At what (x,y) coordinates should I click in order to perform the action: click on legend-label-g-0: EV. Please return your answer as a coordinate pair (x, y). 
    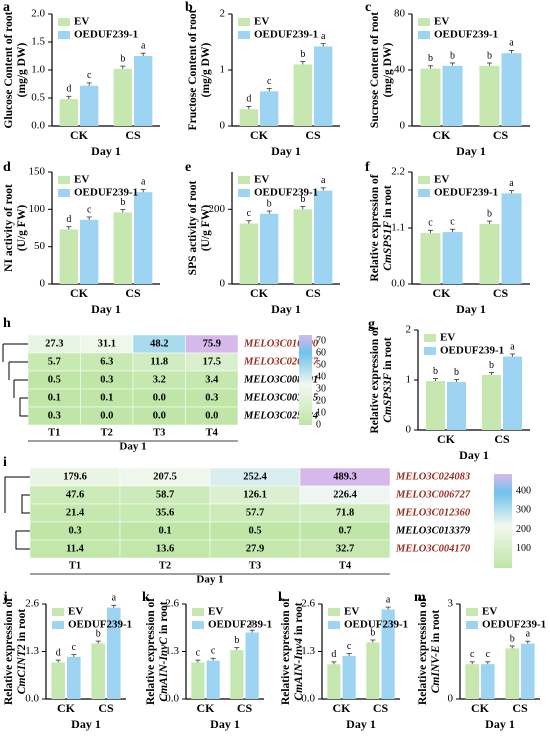
    Looking at the image, I should click on (447, 338).